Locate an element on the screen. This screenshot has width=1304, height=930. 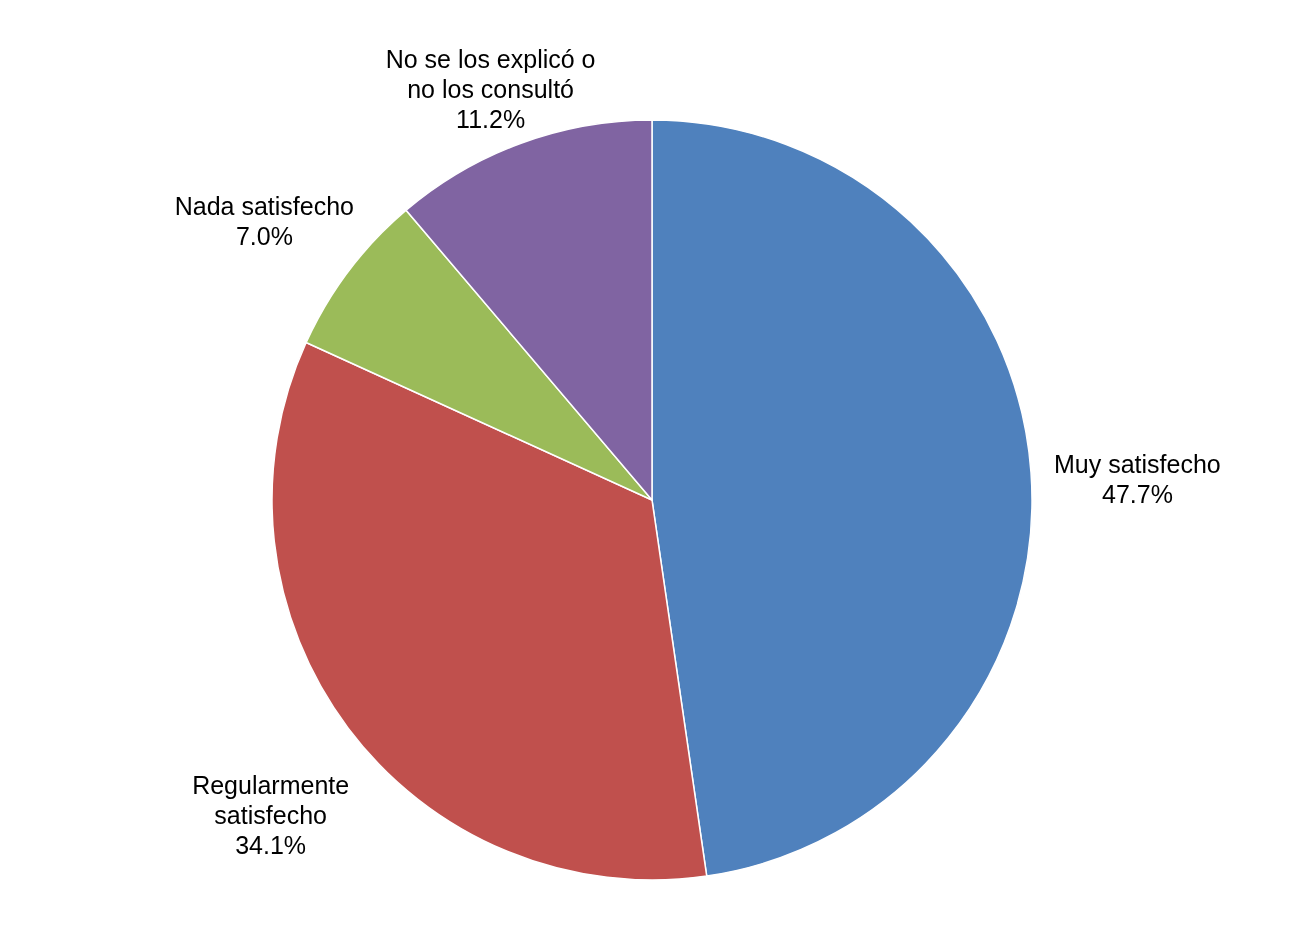
slice-label: No se los explicó o no los consultó is located at coordinates (490, 74).